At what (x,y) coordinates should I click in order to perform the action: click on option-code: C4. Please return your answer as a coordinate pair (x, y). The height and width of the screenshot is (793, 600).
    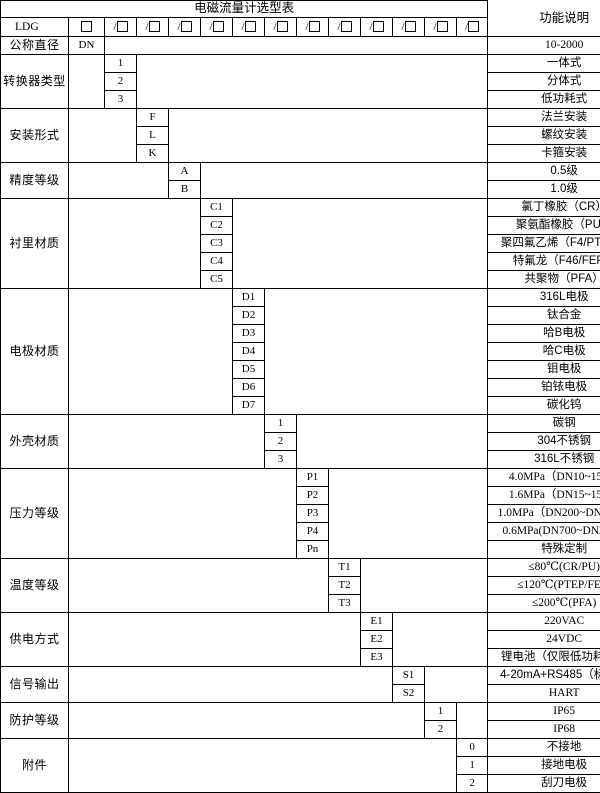
    Looking at the image, I should click on (217, 262).